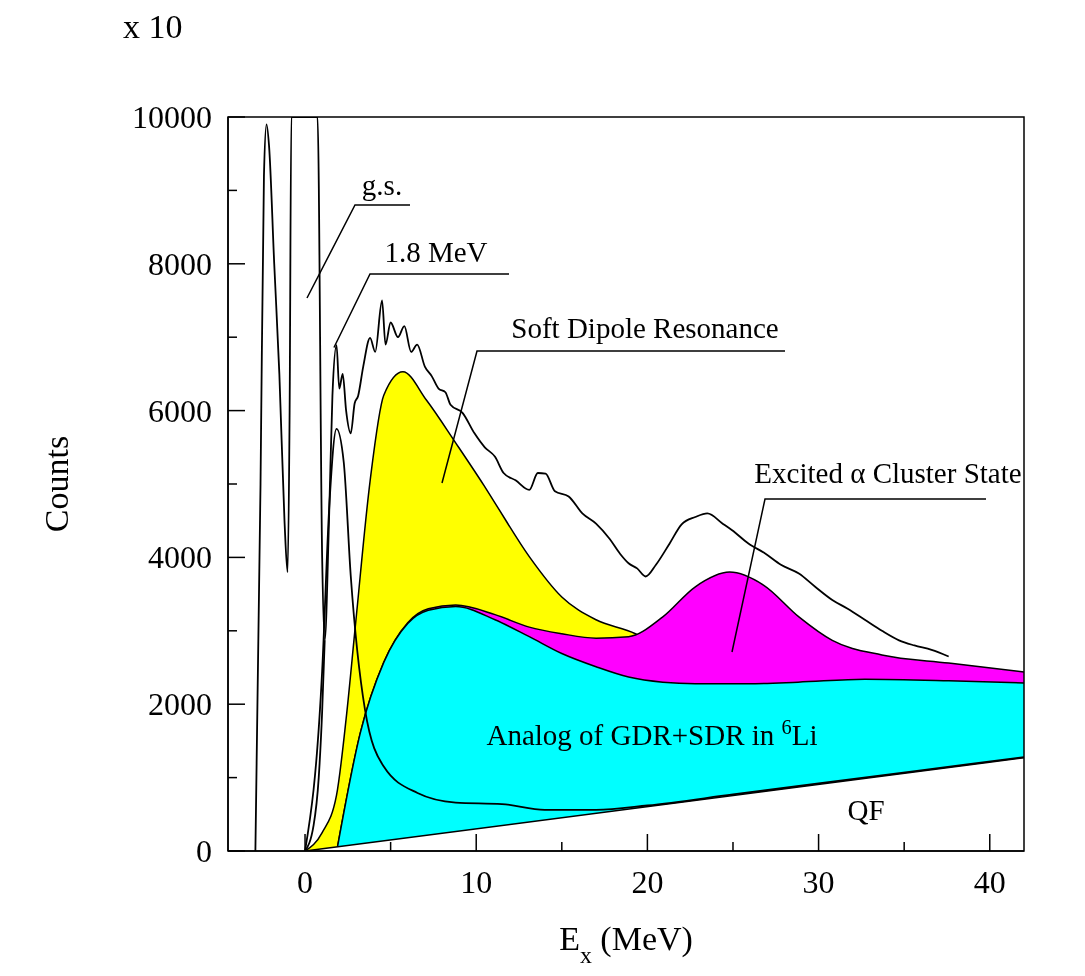 This screenshot has height=976, width=1085. Describe the element at coordinates (180, 410) in the screenshot. I see `y-tick-label: 6000` at that location.